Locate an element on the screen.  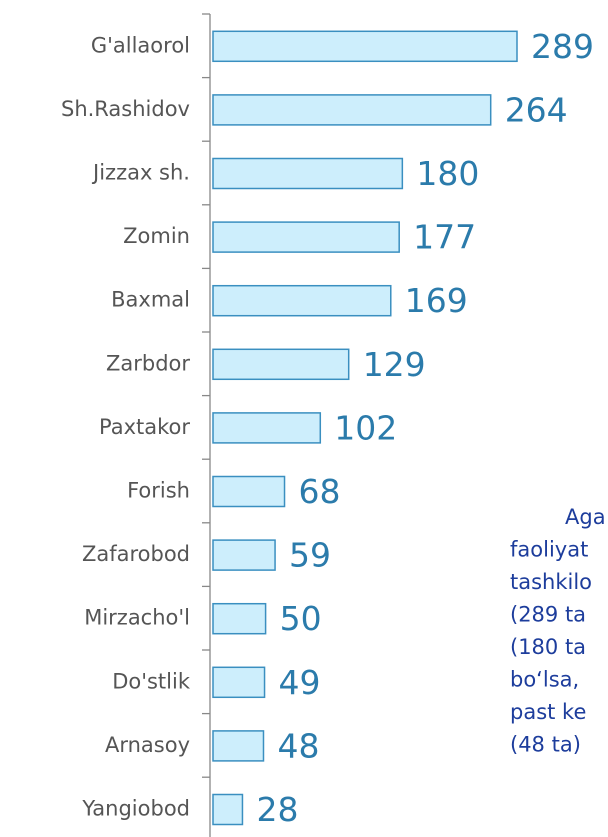
category-label: Zarbdor is located at coordinates (148, 363).